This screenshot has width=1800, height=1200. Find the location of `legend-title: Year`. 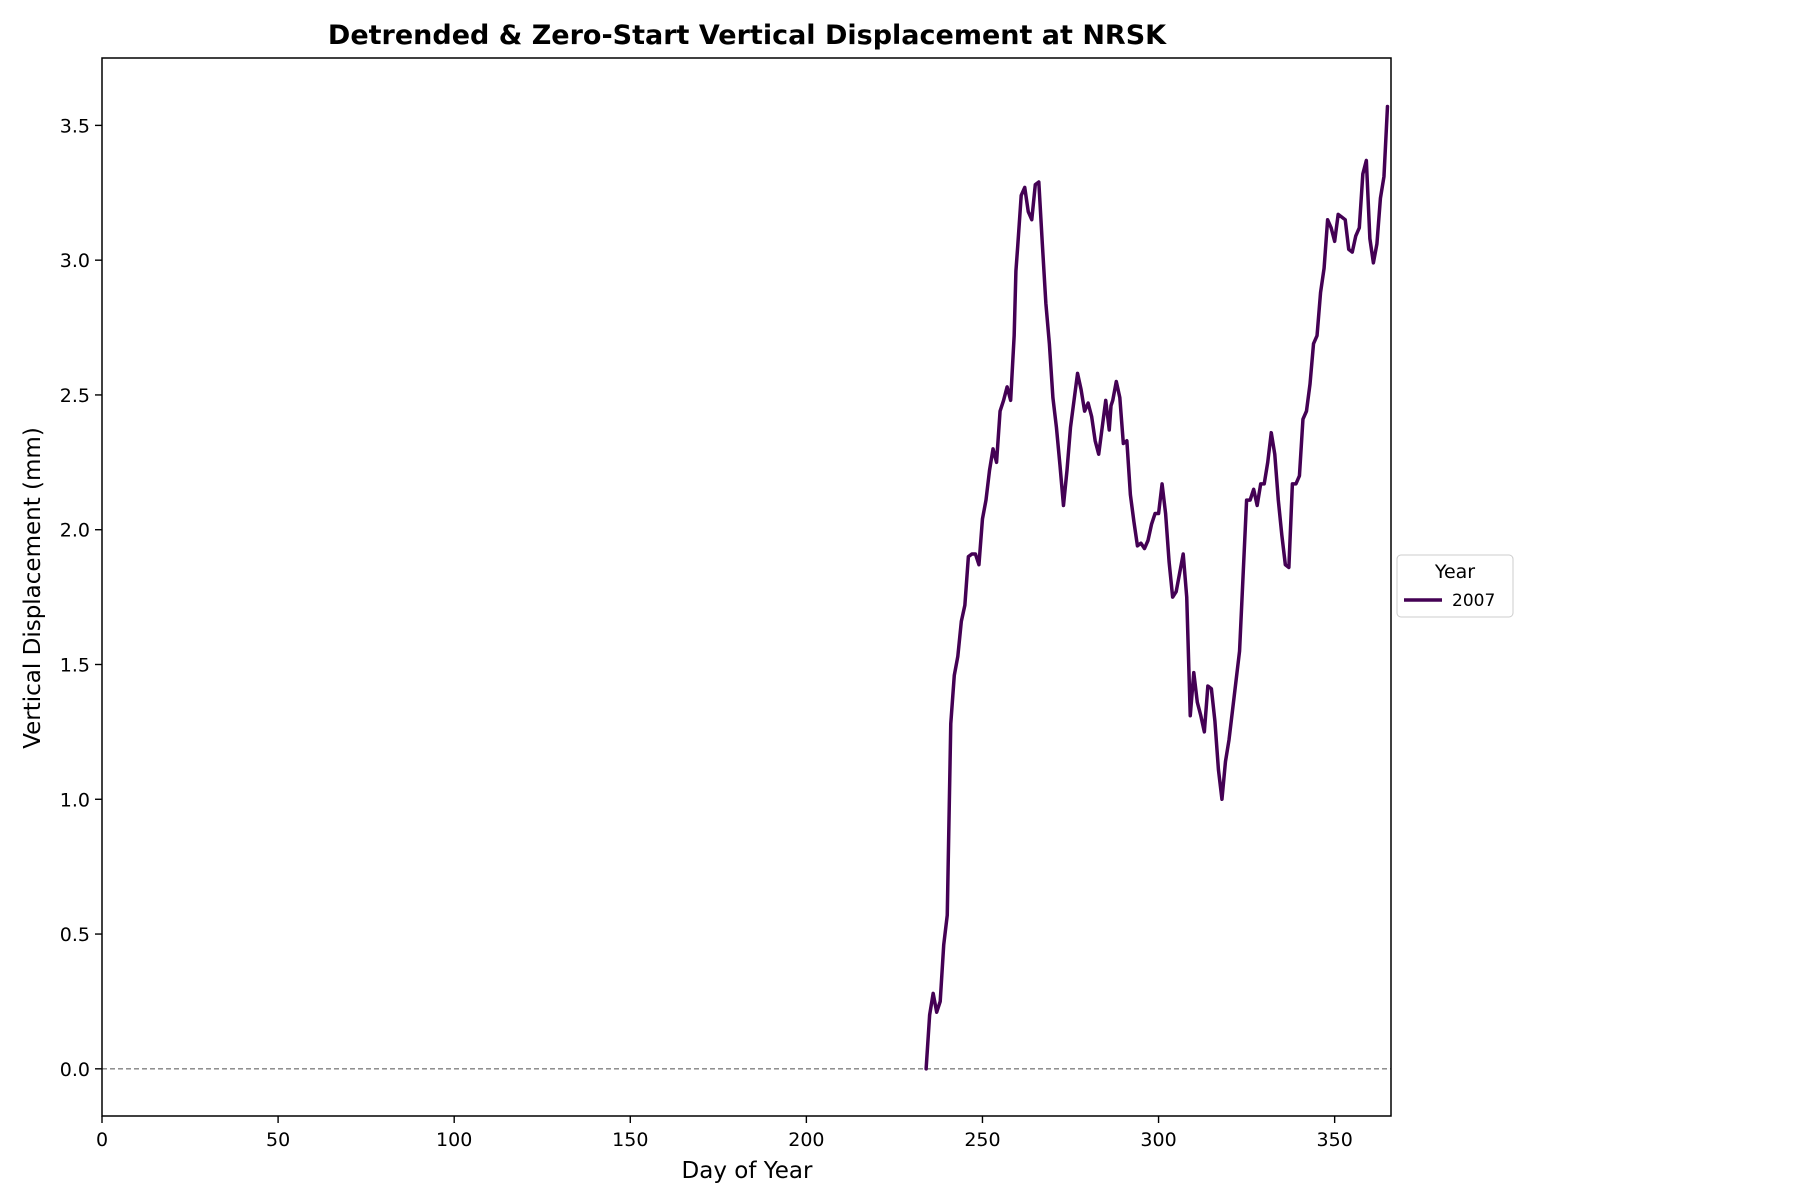

legend-title: Year is located at coordinates (1454, 572).